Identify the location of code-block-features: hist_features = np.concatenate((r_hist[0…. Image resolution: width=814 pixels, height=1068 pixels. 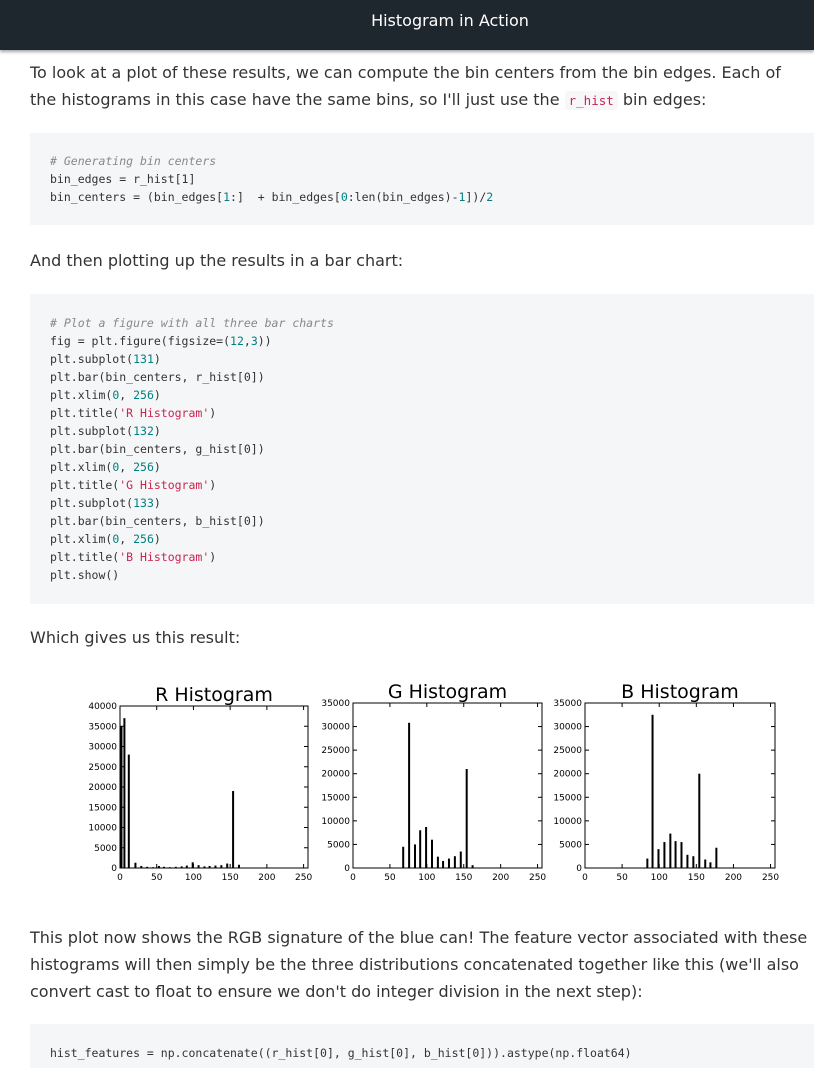
(422, 1046).